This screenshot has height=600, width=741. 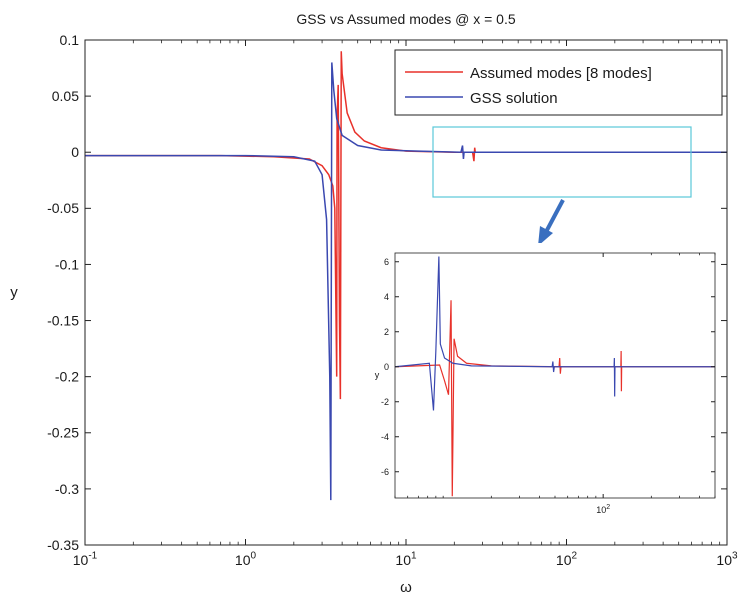 I want to click on main-x-tick-label: 10⁻¹, so click(x=85, y=559).